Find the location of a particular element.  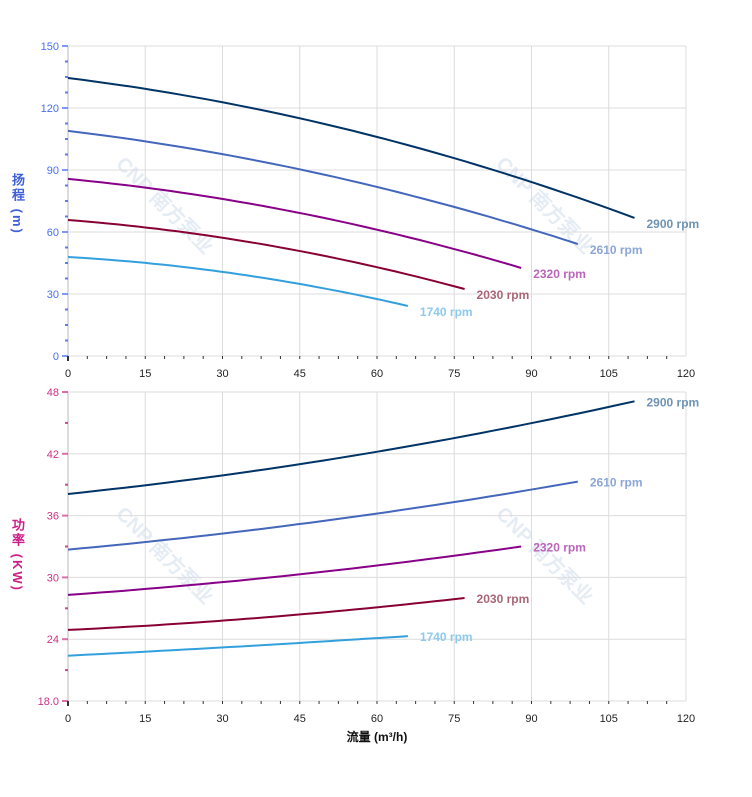

y-tick-label: 0 is located at coordinates (56, 357).